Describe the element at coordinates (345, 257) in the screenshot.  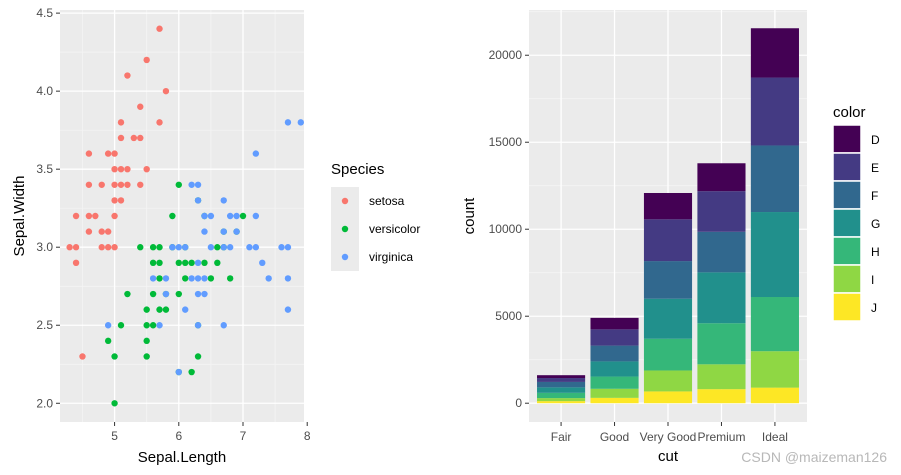
I see `species-legend-swatch-virginica` at that location.